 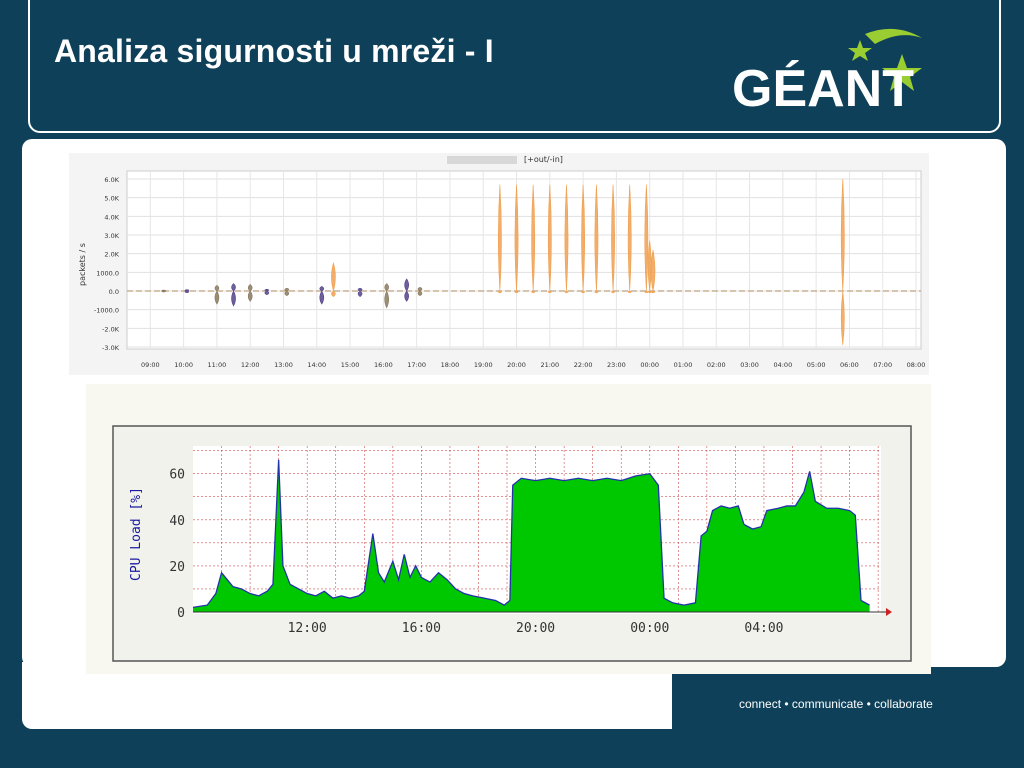 I want to click on x-tick-label: 21:00, so click(x=549, y=365).